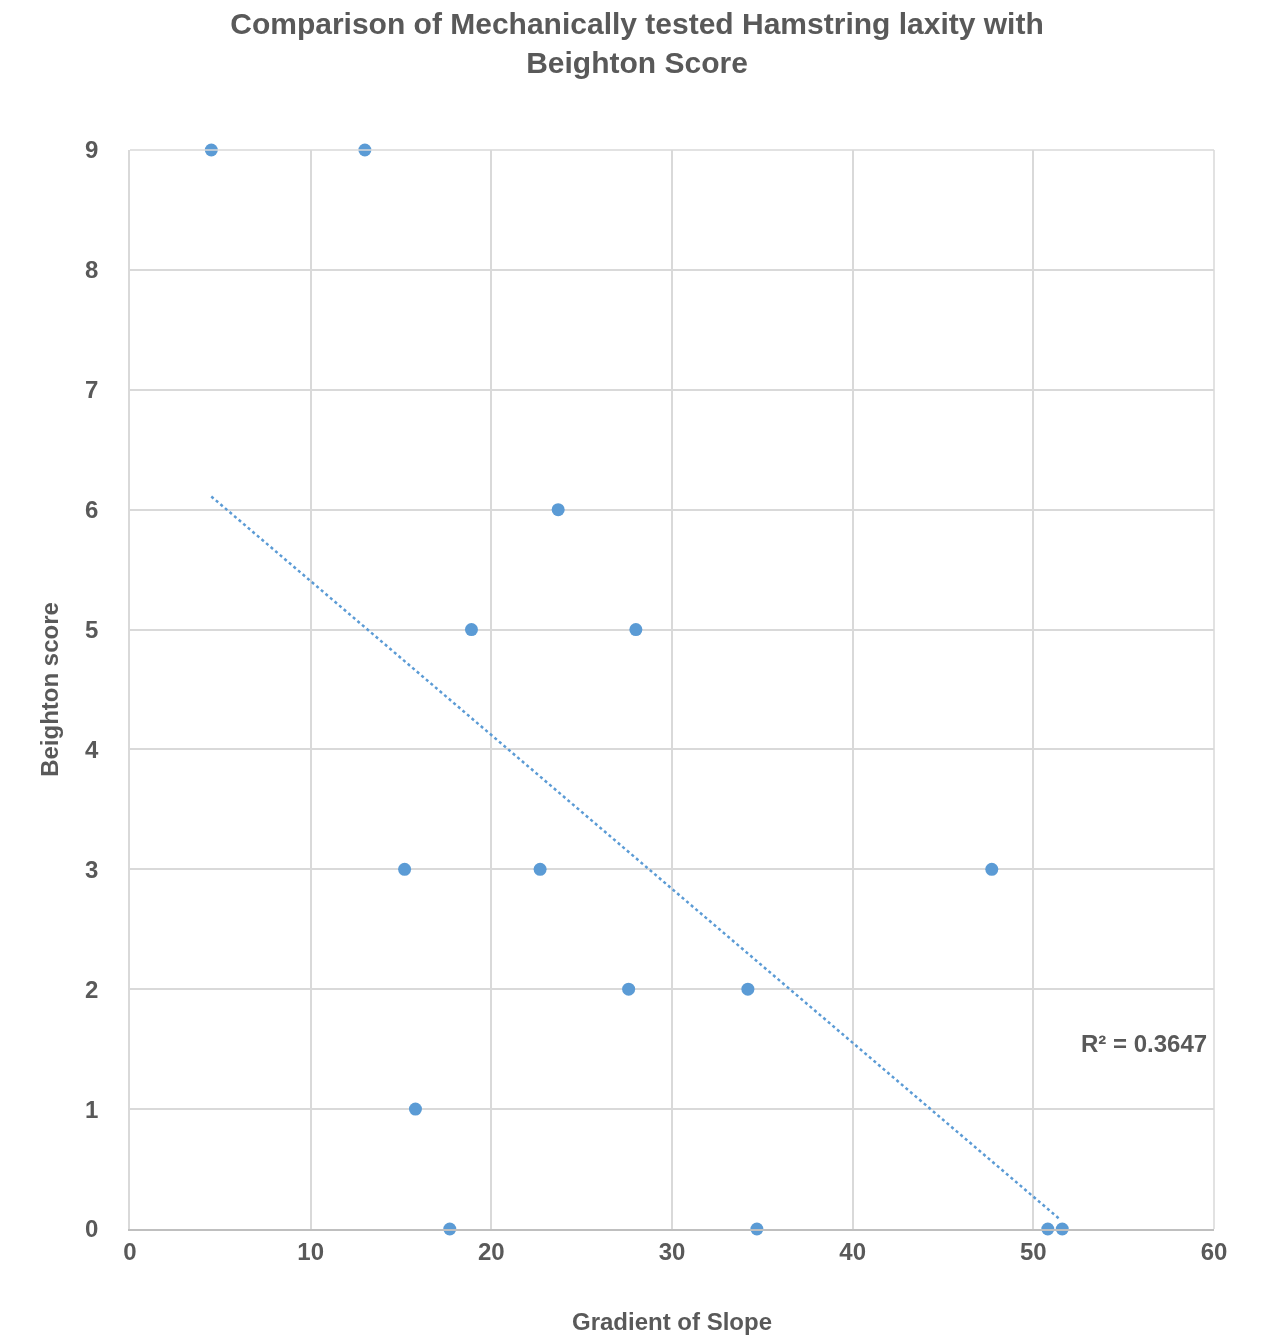 This screenshot has width=1274, height=1343. I want to click on x-tick-label: 60, so click(1214, 1251).